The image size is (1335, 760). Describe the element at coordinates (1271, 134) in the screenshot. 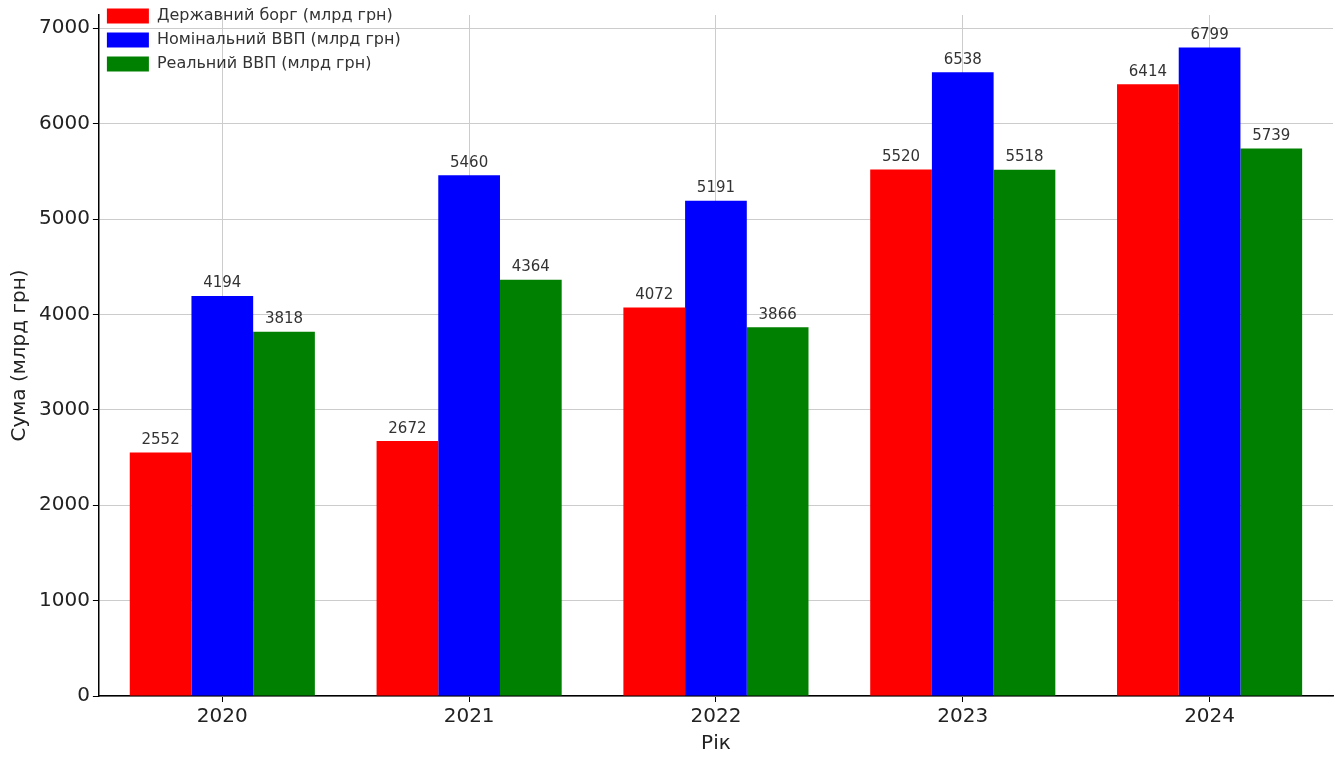

I see `data-label: 5739` at that location.